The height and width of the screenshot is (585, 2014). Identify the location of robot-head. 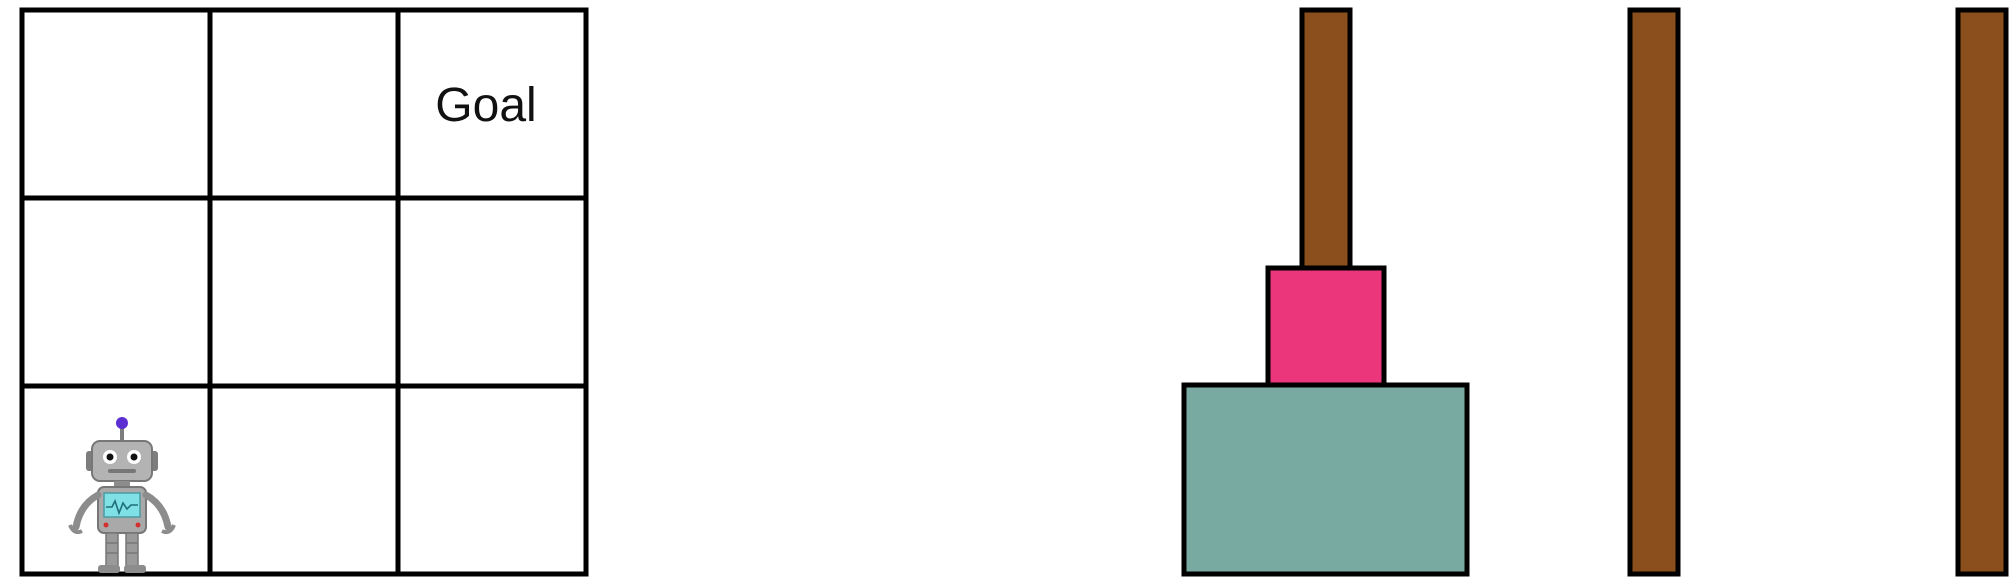
(122, 461).